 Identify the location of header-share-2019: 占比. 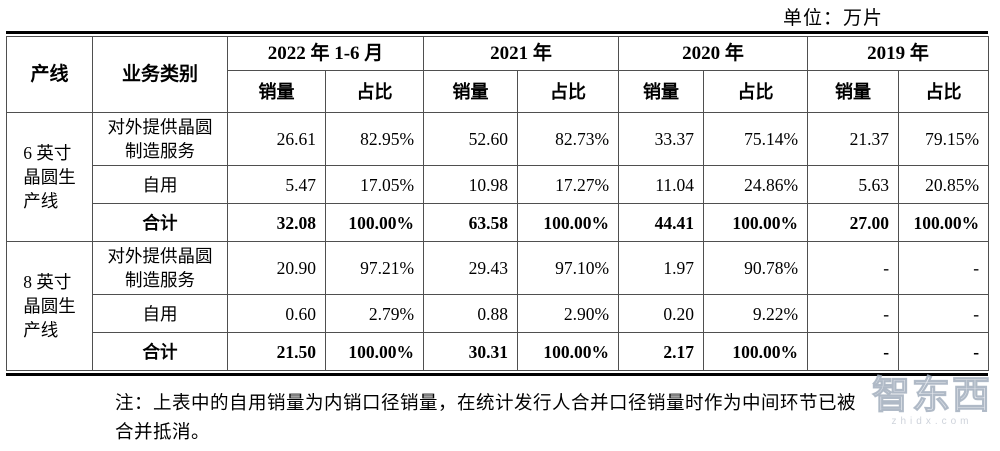
(944, 91).